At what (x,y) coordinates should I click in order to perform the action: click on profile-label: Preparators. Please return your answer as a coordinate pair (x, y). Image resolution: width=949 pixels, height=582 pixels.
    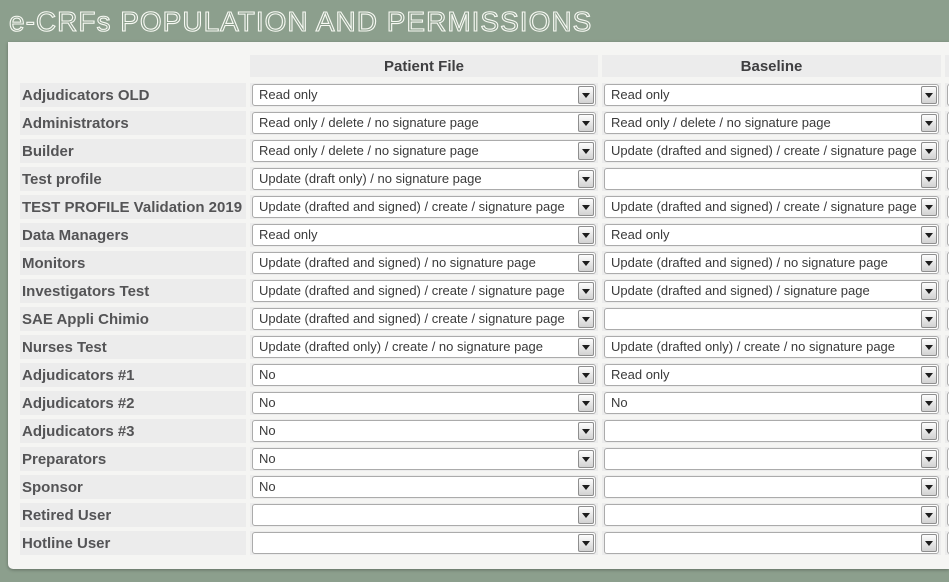
    Looking at the image, I should click on (133, 459).